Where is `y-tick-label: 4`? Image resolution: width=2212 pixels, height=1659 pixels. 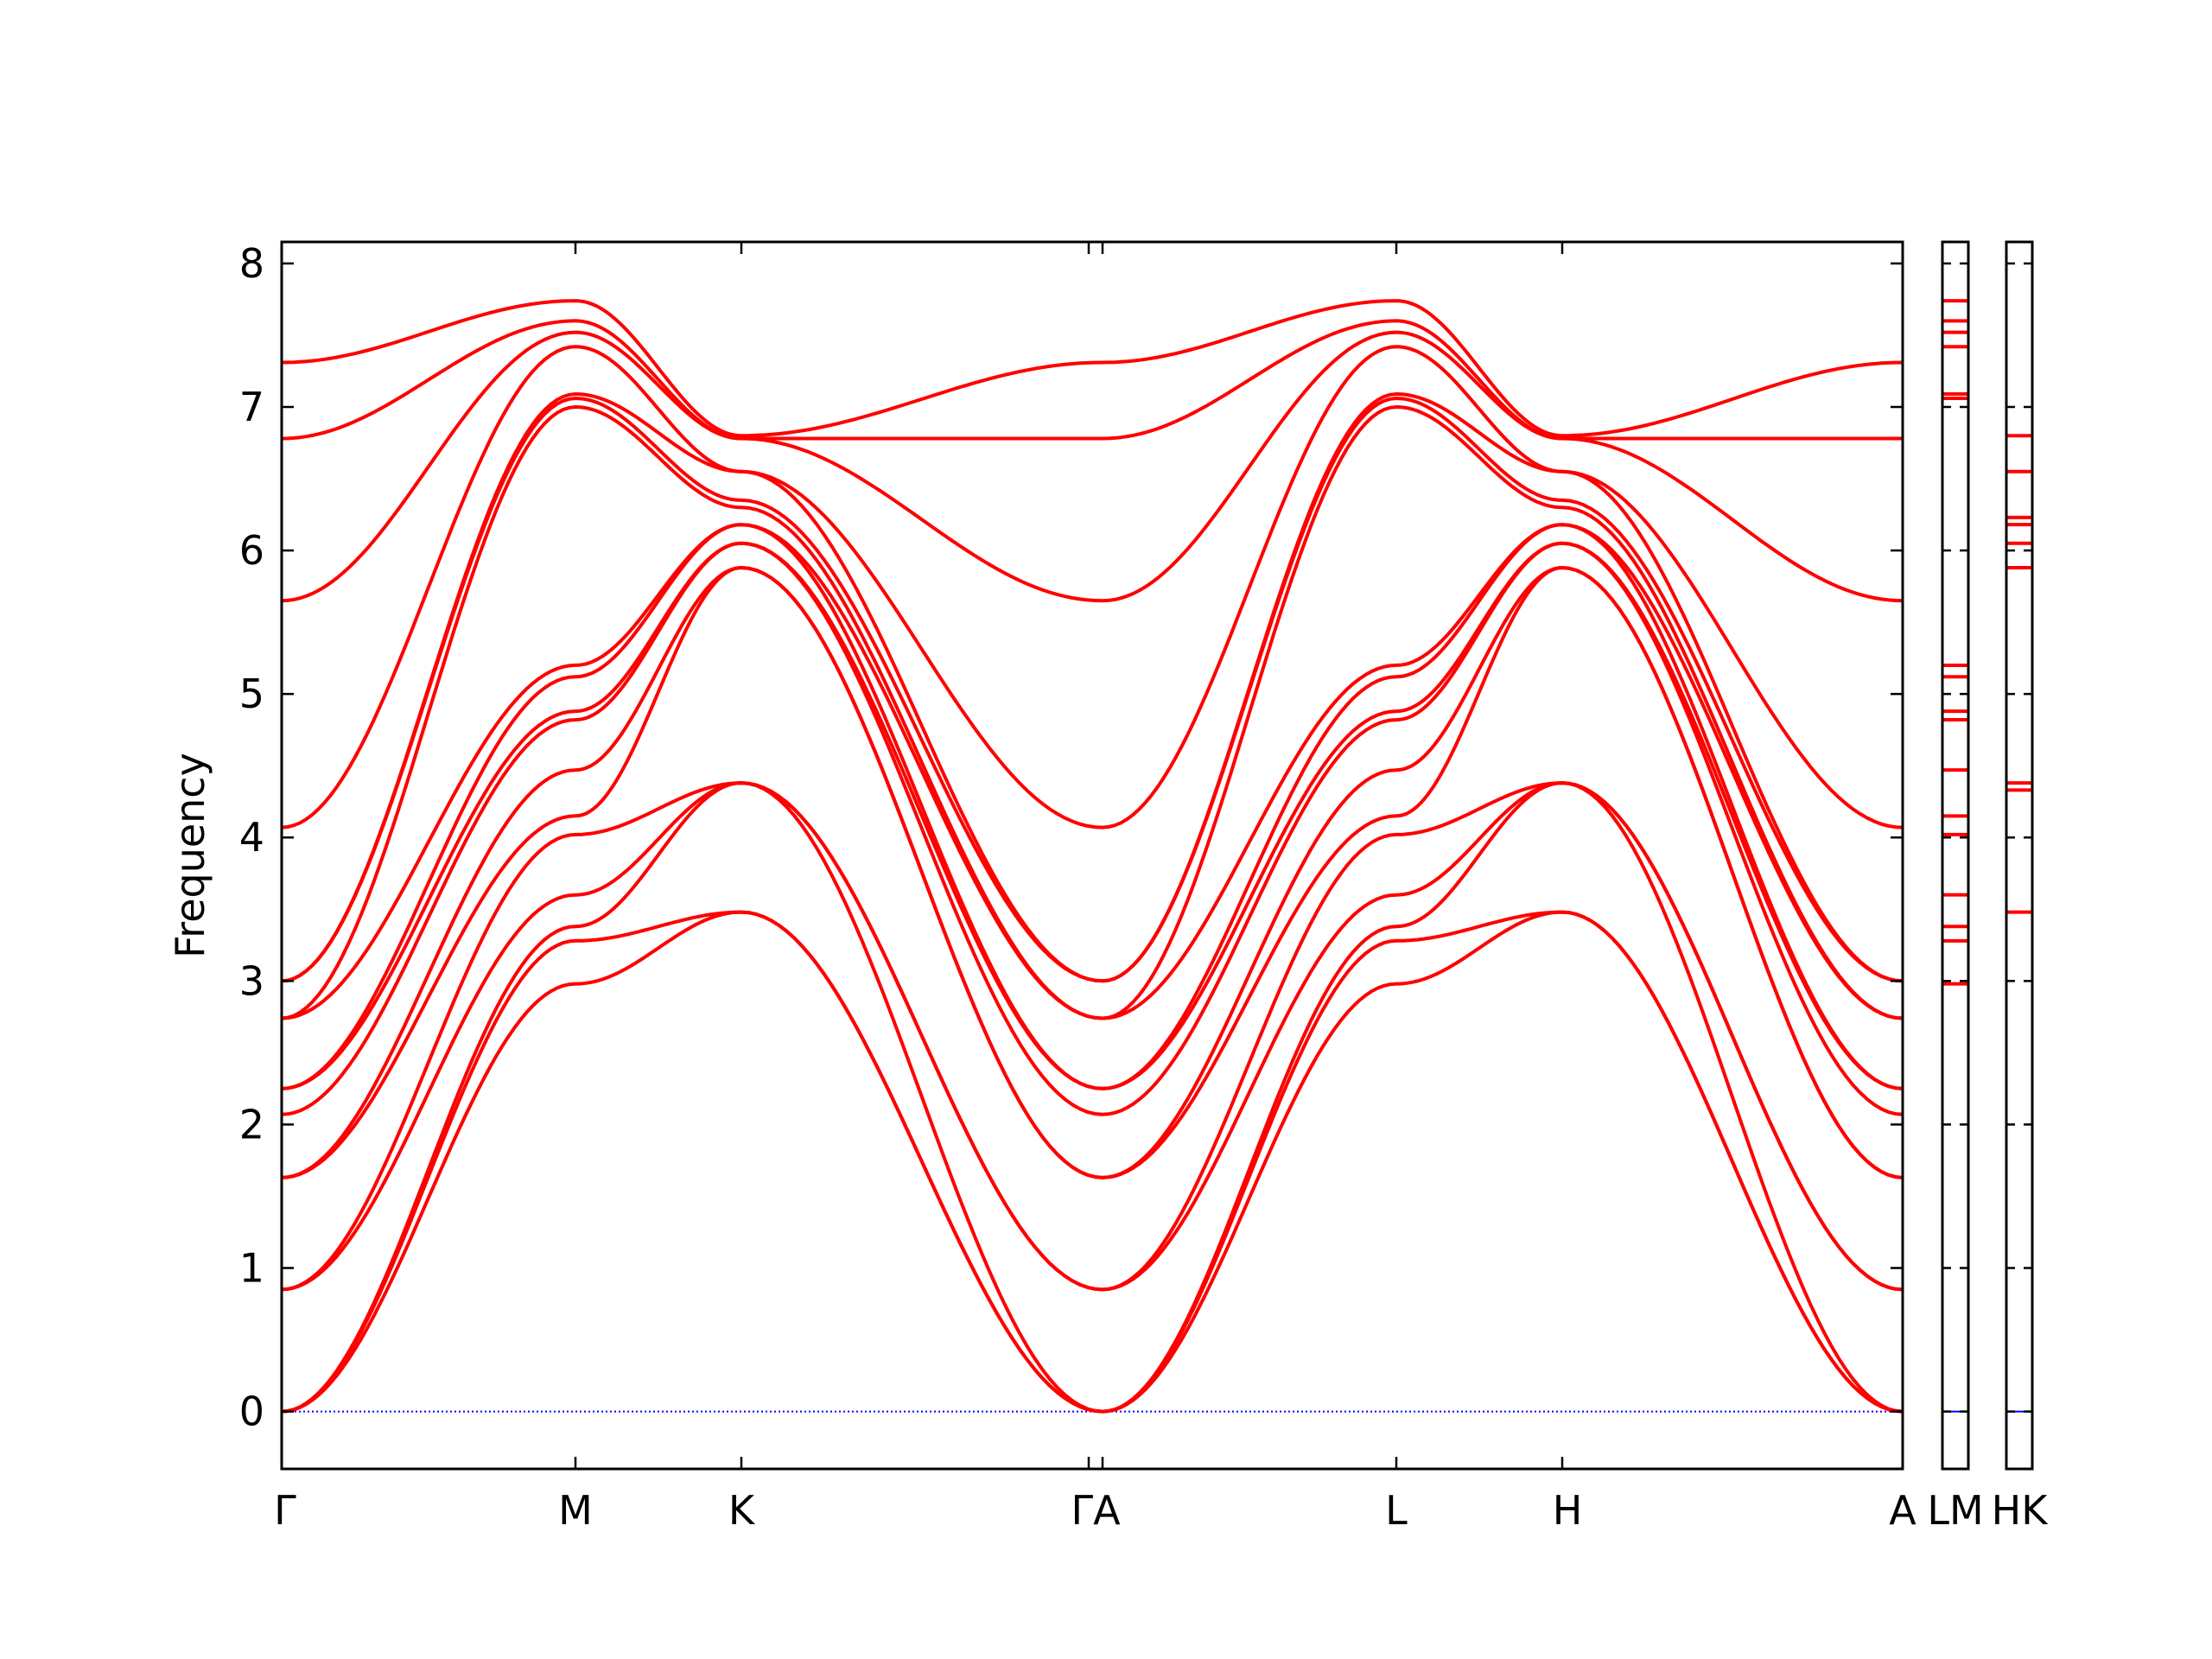
y-tick-label: 4 is located at coordinates (251, 837).